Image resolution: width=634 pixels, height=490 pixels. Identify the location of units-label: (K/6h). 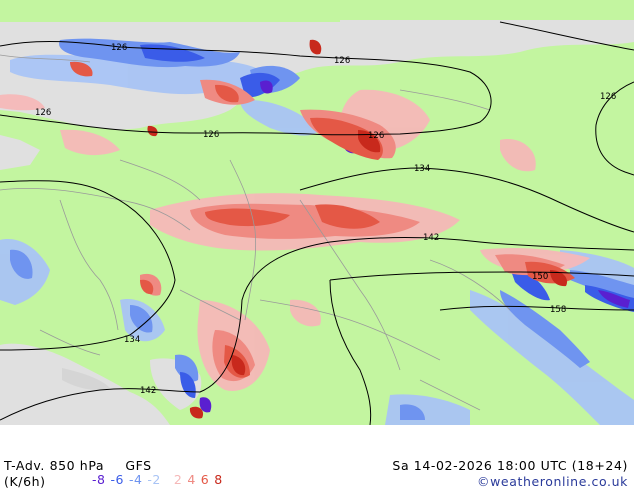
(25, 481).